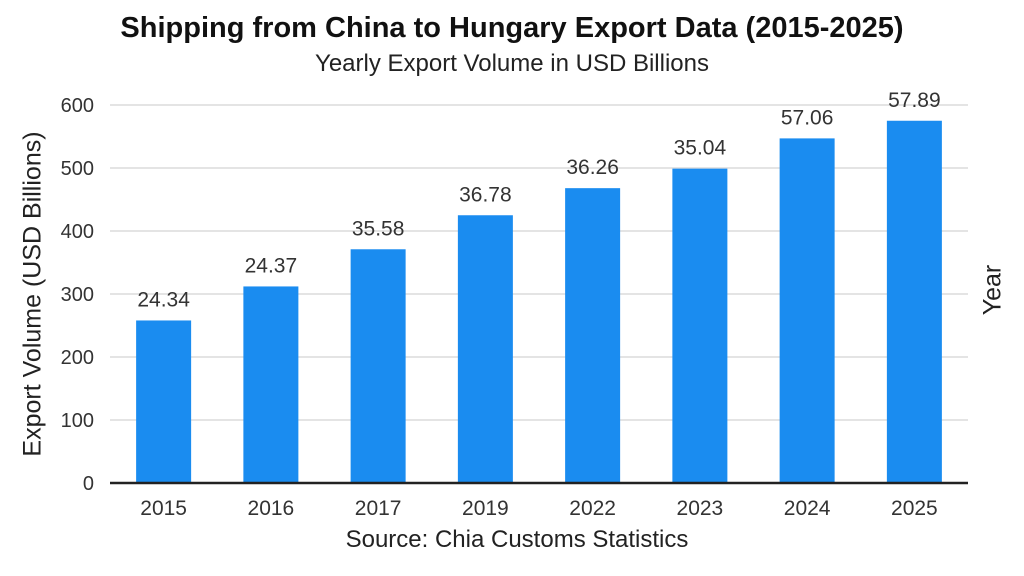  I want to click on y-tick-label: 600, so click(77, 106).